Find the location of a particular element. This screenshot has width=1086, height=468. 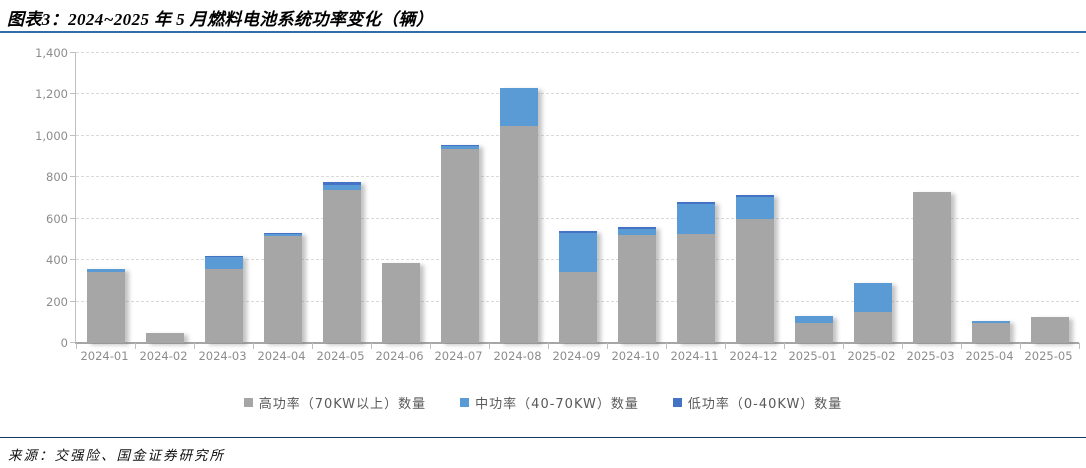

x-tick-label: 2024-11 is located at coordinates (694, 356).